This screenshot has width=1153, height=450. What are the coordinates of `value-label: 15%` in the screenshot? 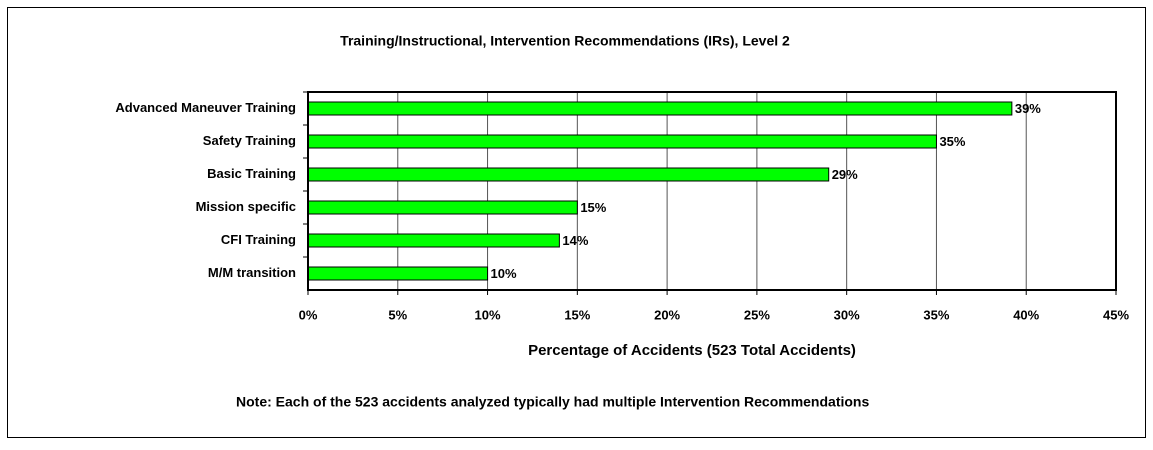 It's located at (593, 207).